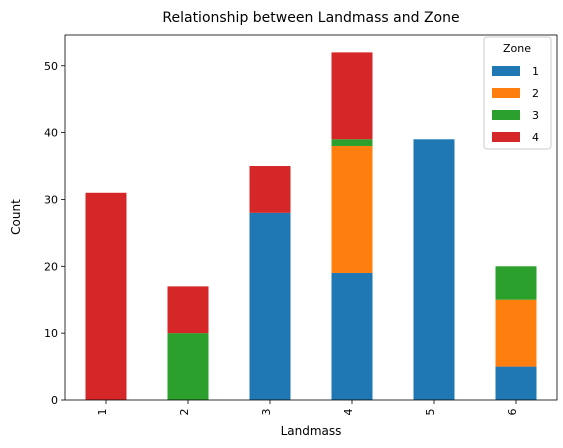 The width and height of the screenshot is (563, 448). What do you see at coordinates (266, 412) in the screenshot?
I see `x-tick-label: 3` at bounding box center [266, 412].